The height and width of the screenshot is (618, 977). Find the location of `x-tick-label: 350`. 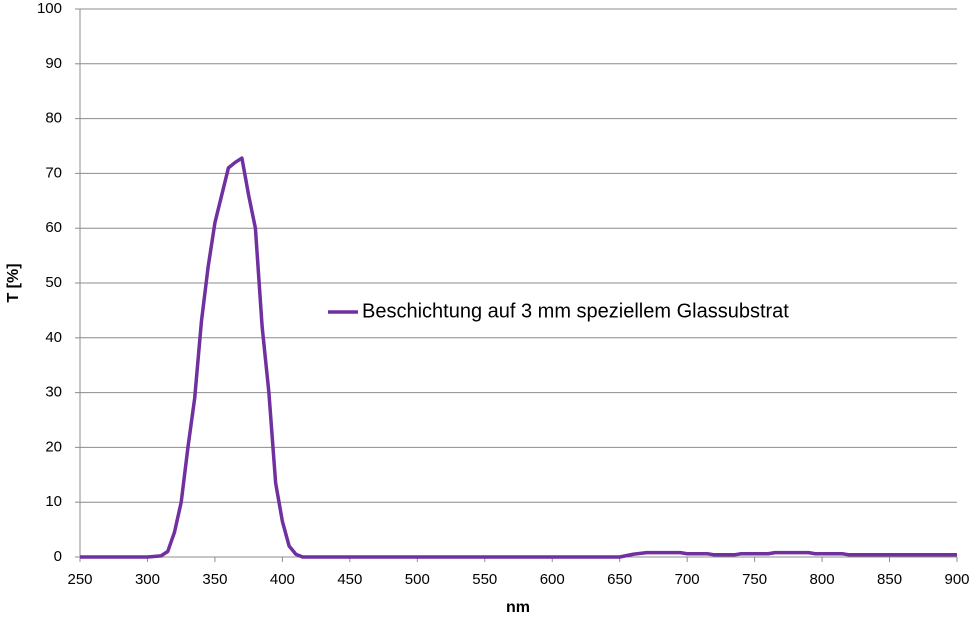

x-tick-label: 350 is located at coordinates (214, 579).